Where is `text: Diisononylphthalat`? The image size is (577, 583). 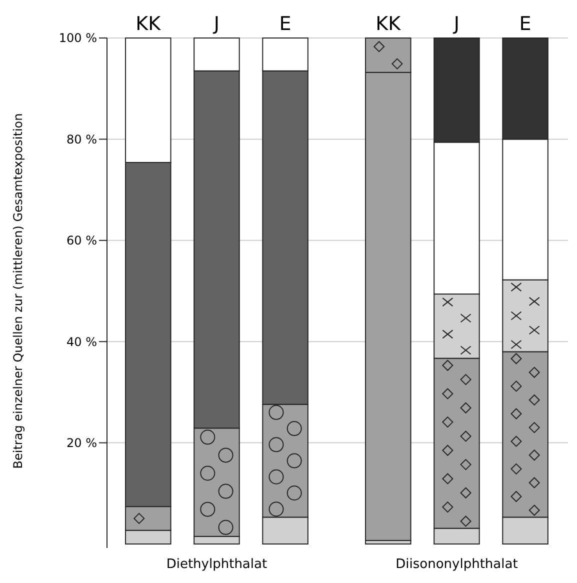 text: Diisononylphthalat is located at coordinates (457, 564).